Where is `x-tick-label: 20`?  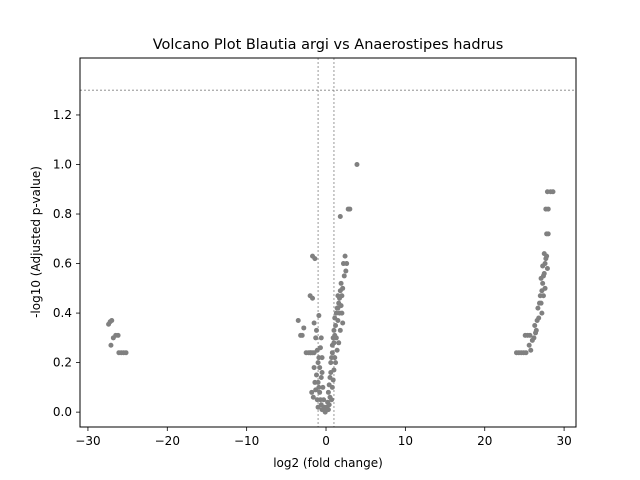
x-tick-label: 20 is located at coordinates (484, 441).